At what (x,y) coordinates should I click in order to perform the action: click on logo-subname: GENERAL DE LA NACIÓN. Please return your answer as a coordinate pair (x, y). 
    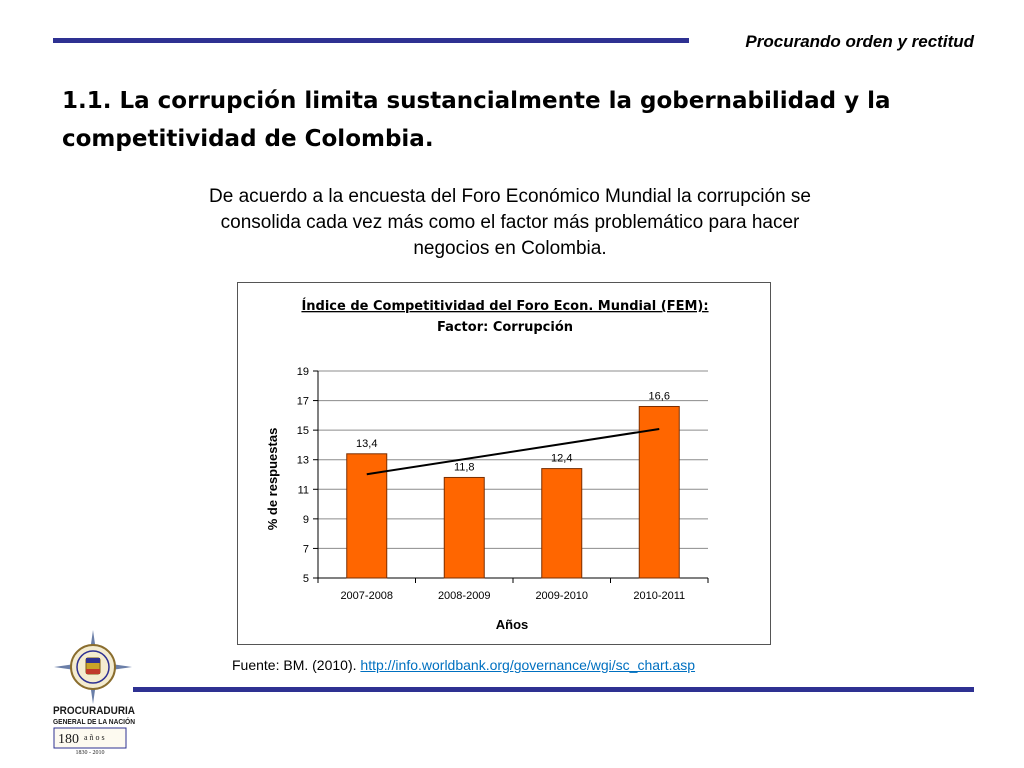
    Looking at the image, I should click on (94, 721).